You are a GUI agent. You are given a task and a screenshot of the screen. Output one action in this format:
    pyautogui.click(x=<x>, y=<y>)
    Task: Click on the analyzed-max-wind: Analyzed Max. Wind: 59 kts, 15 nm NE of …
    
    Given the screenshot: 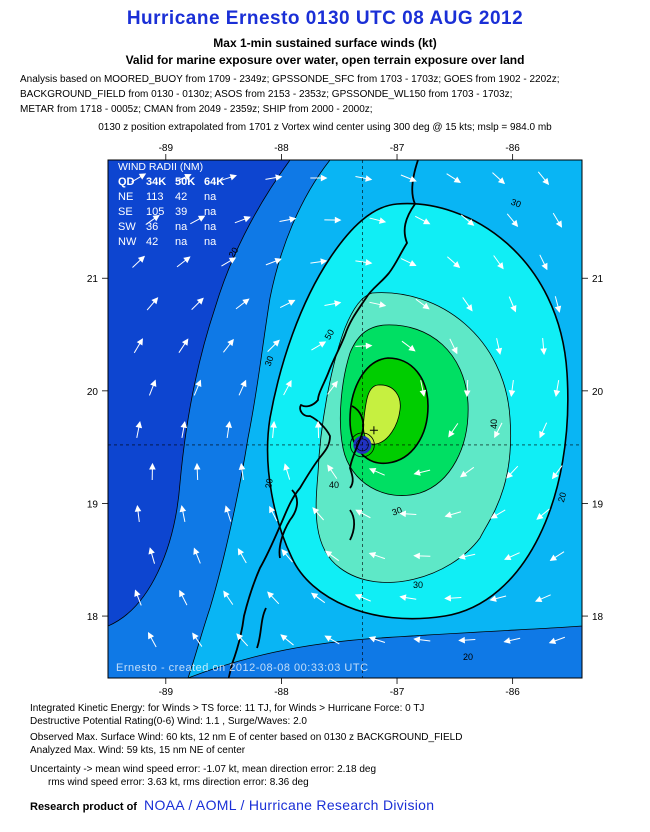 What is the action you would take?
    pyautogui.click(x=138, y=750)
    